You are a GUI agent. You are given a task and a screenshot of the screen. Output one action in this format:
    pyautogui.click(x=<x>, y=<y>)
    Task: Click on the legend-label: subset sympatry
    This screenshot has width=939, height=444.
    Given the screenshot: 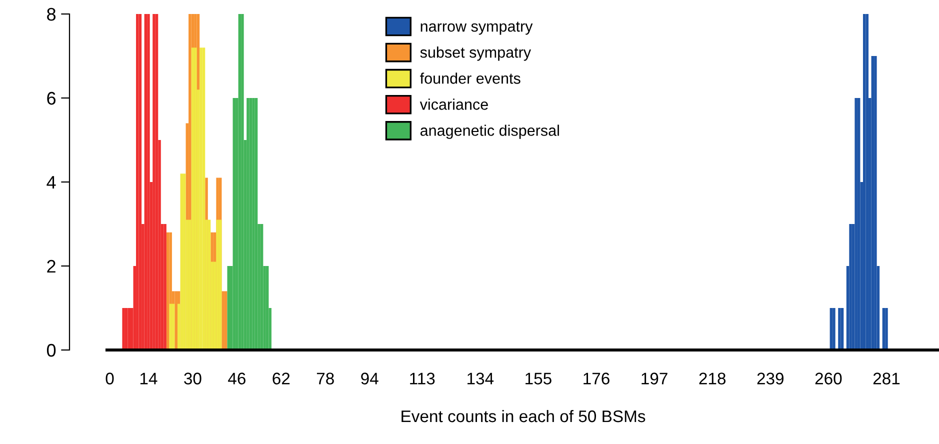 What is the action you would take?
    pyautogui.click(x=476, y=53)
    